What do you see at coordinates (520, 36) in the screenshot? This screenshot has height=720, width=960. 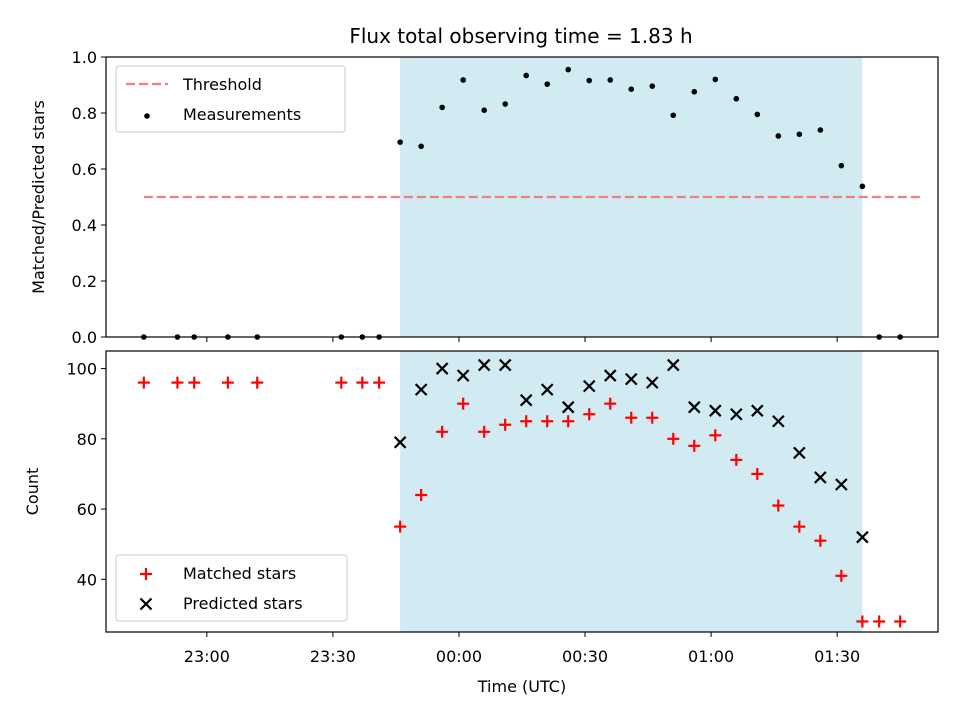 I see `chart-title: Flux total observing time = 1.83 h` at bounding box center [520, 36].